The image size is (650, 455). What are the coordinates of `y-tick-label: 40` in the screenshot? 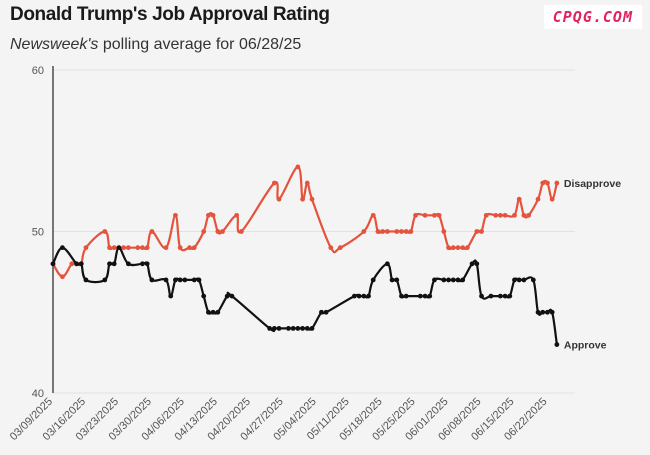 It's located at (38, 394).